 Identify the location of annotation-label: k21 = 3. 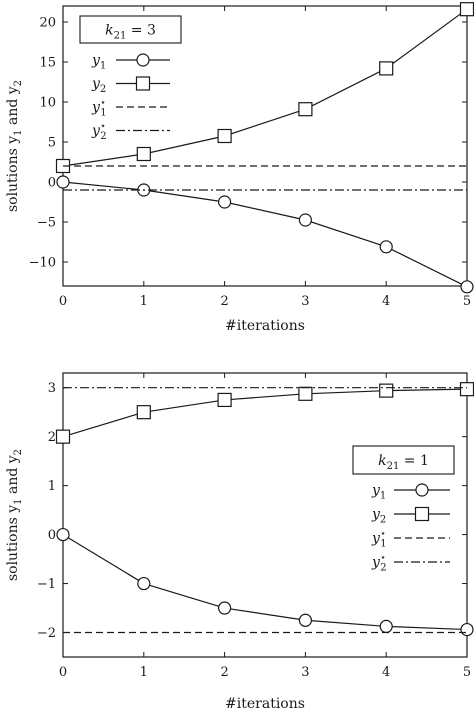
(130, 32).